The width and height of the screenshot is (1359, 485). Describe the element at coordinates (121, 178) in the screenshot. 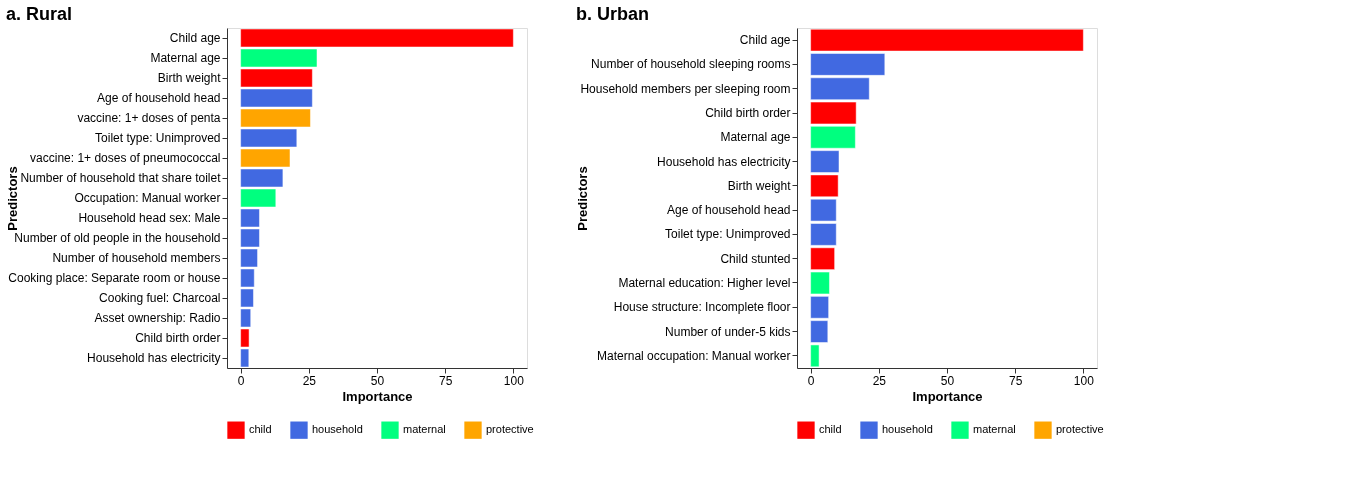

I see `y-tick-label: Number of household that share toilet` at that location.